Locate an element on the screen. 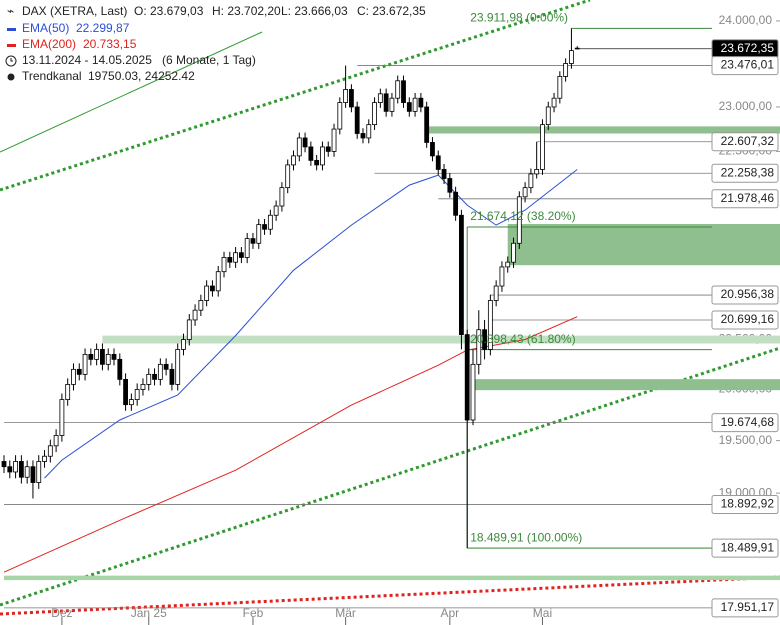 The image size is (780, 625). ohlc: H: 23.702,20 is located at coordinates (246, 11).